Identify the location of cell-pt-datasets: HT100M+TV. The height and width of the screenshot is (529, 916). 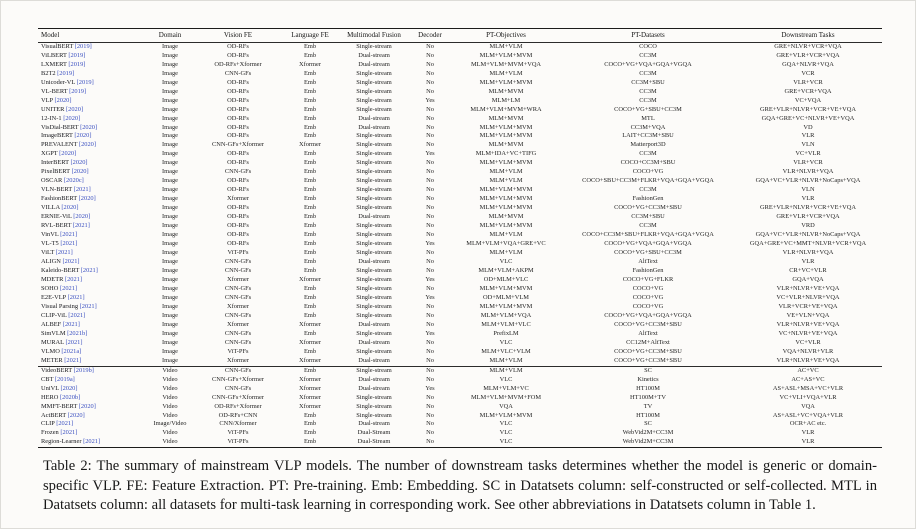
(648, 397).